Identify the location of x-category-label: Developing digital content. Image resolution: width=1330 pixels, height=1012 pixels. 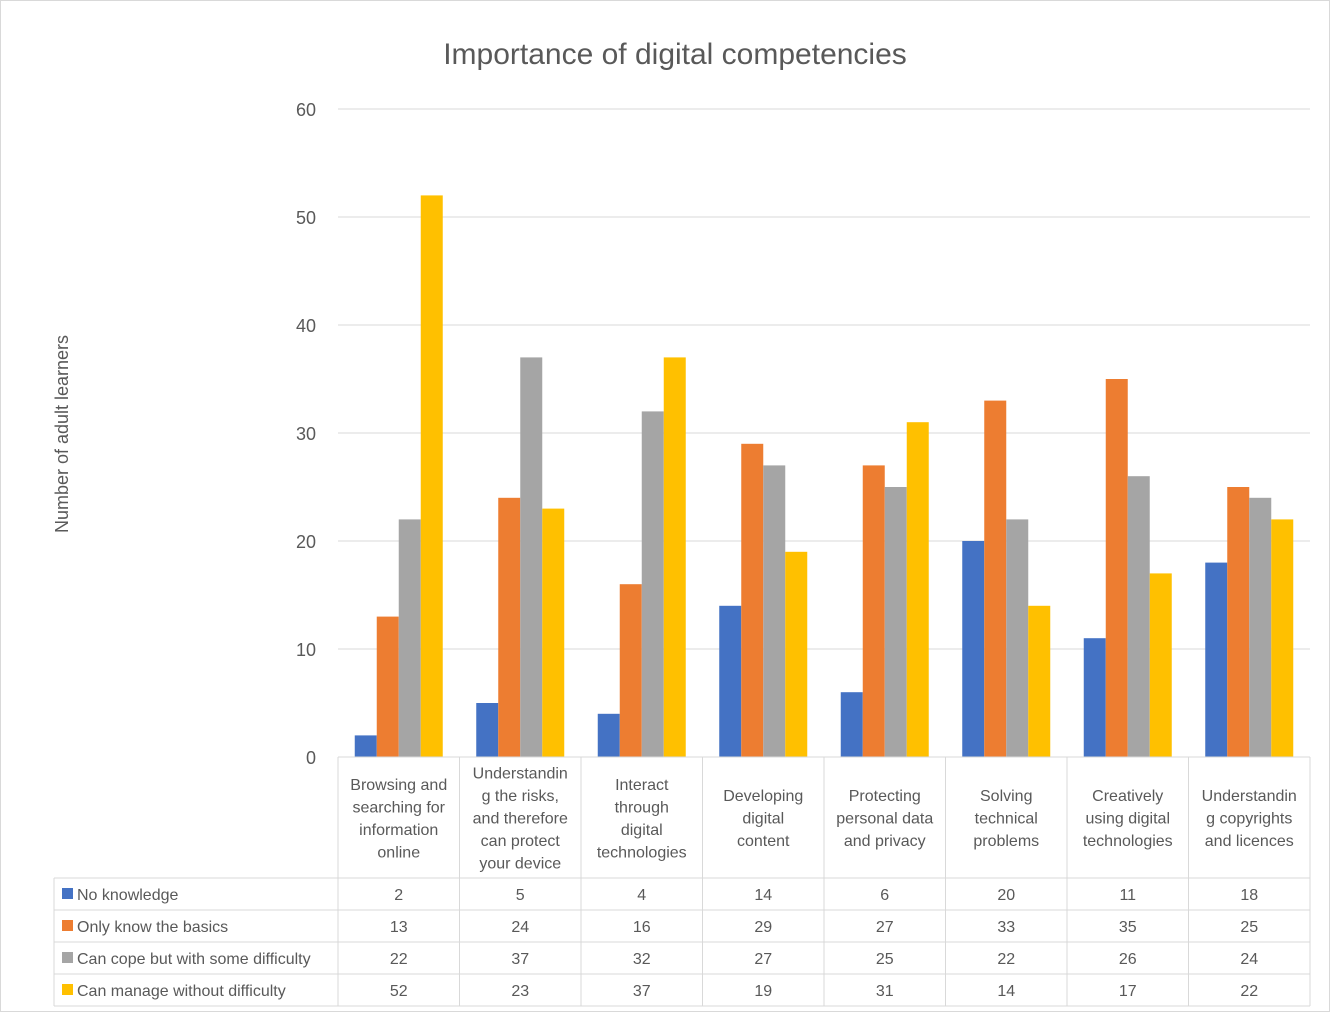
(763, 819).